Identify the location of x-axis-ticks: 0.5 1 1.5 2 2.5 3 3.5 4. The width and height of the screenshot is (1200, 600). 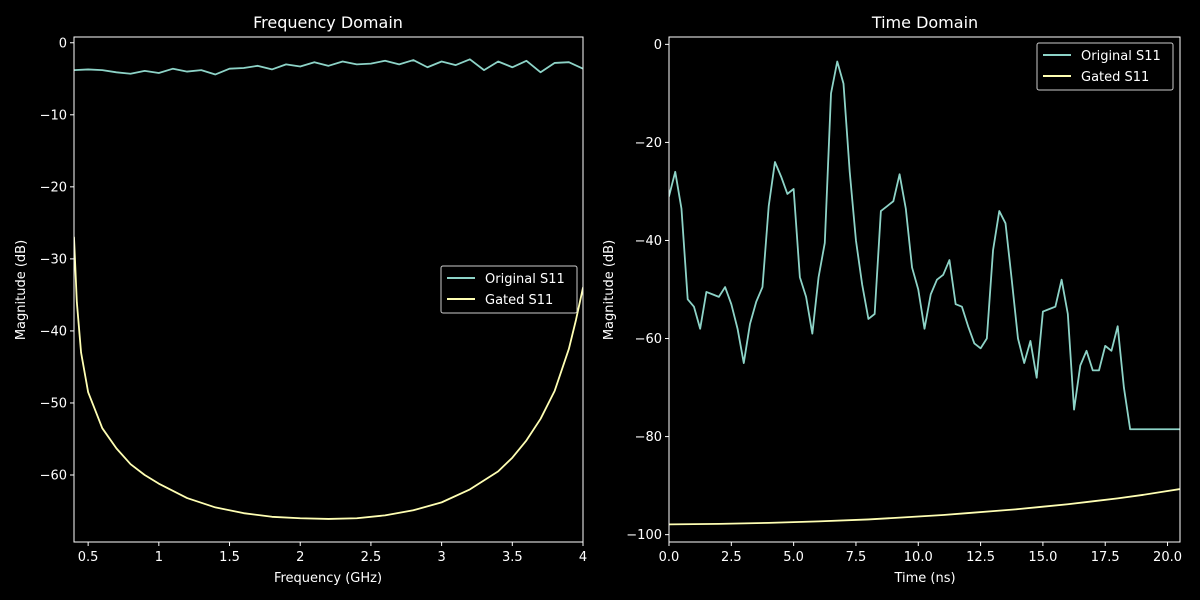
(332, 553).